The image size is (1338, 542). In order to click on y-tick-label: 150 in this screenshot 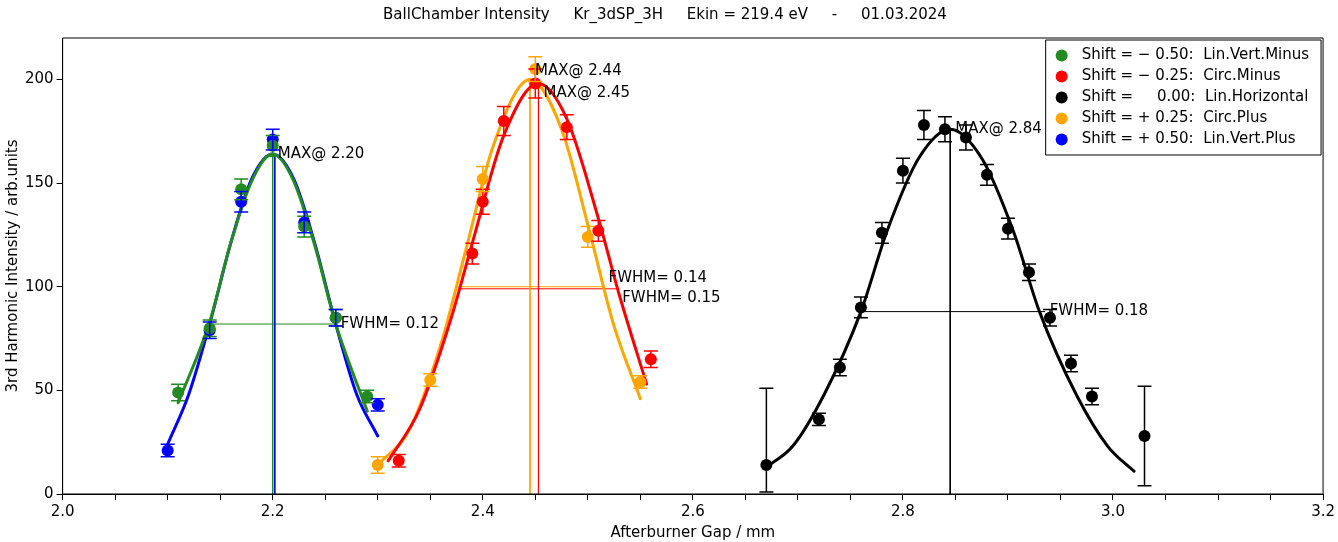, I will do `click(39, 181)`.